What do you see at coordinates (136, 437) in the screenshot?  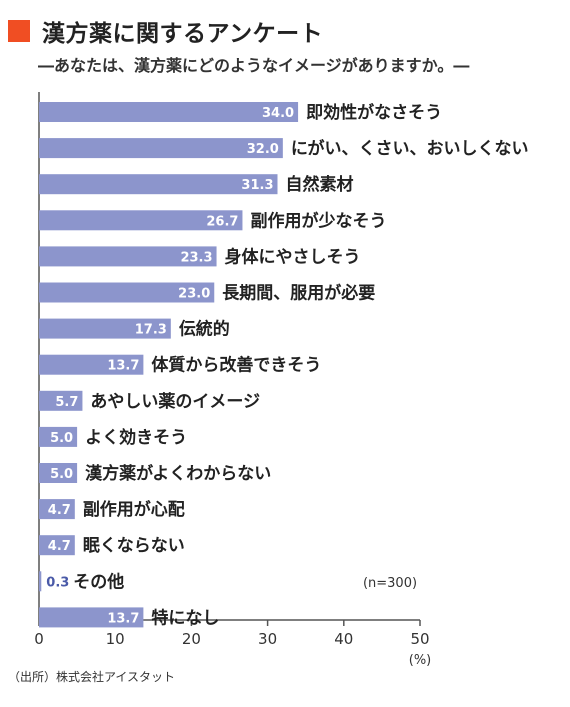 I see `category-label: よく効きそう` at bounding box center [136, 437].